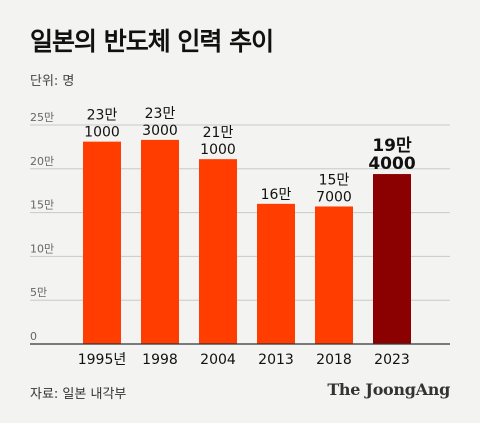  Describe the element at coordinates (334, 180) in the screenshot. I see `bar-value-label: 15만` at that location.